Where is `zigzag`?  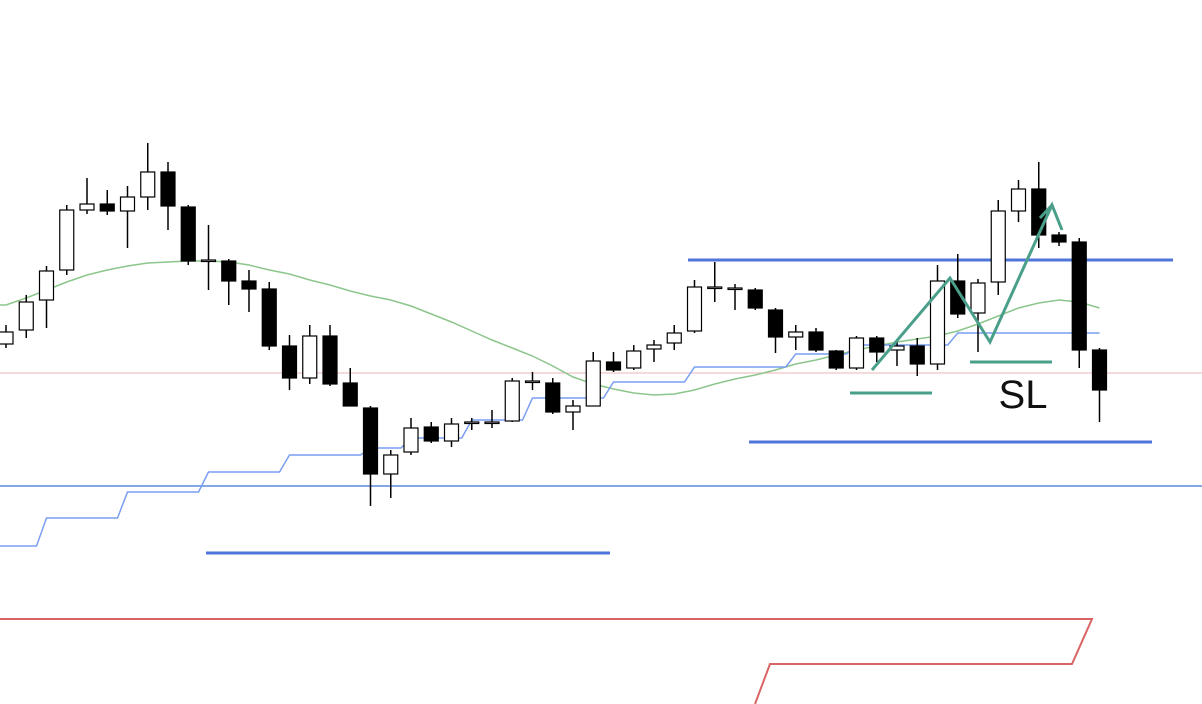
zigzag is located at coordinates (967, 286).